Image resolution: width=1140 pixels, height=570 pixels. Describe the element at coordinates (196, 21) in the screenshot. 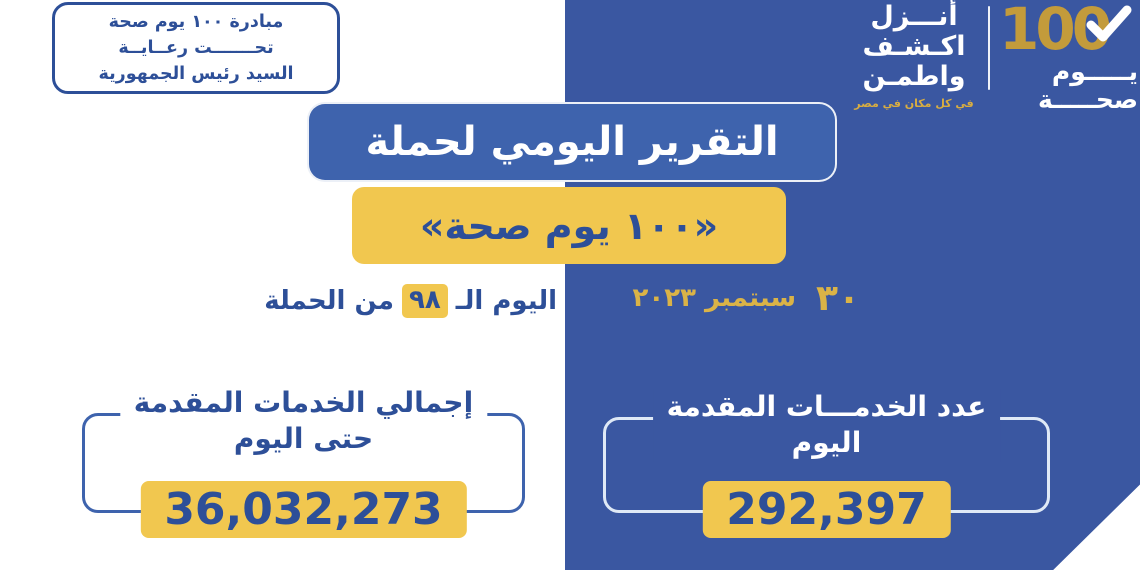

I see `patronage-line1: مبادرة ١٠٠ يوم صحة` at that location.